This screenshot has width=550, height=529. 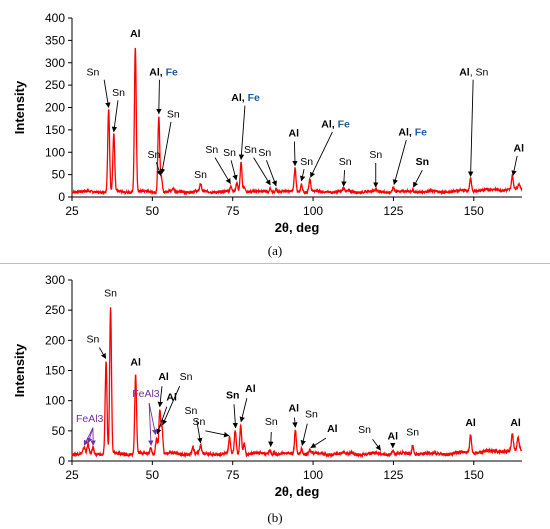 I want to click on y-axis-title: Intensity, so click(x=19, y=107).